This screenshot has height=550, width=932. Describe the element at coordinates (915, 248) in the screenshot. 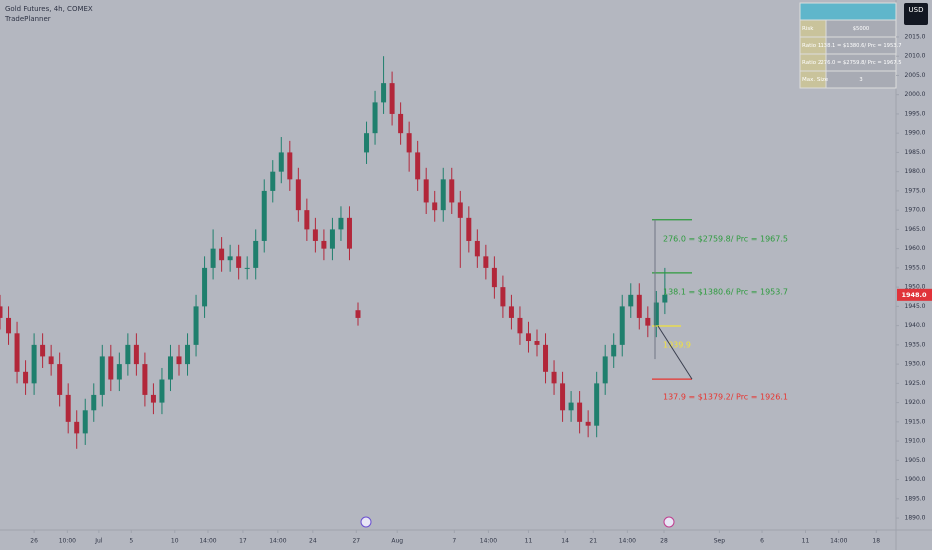

I see `y-tick-label: 1960.0` at that location.